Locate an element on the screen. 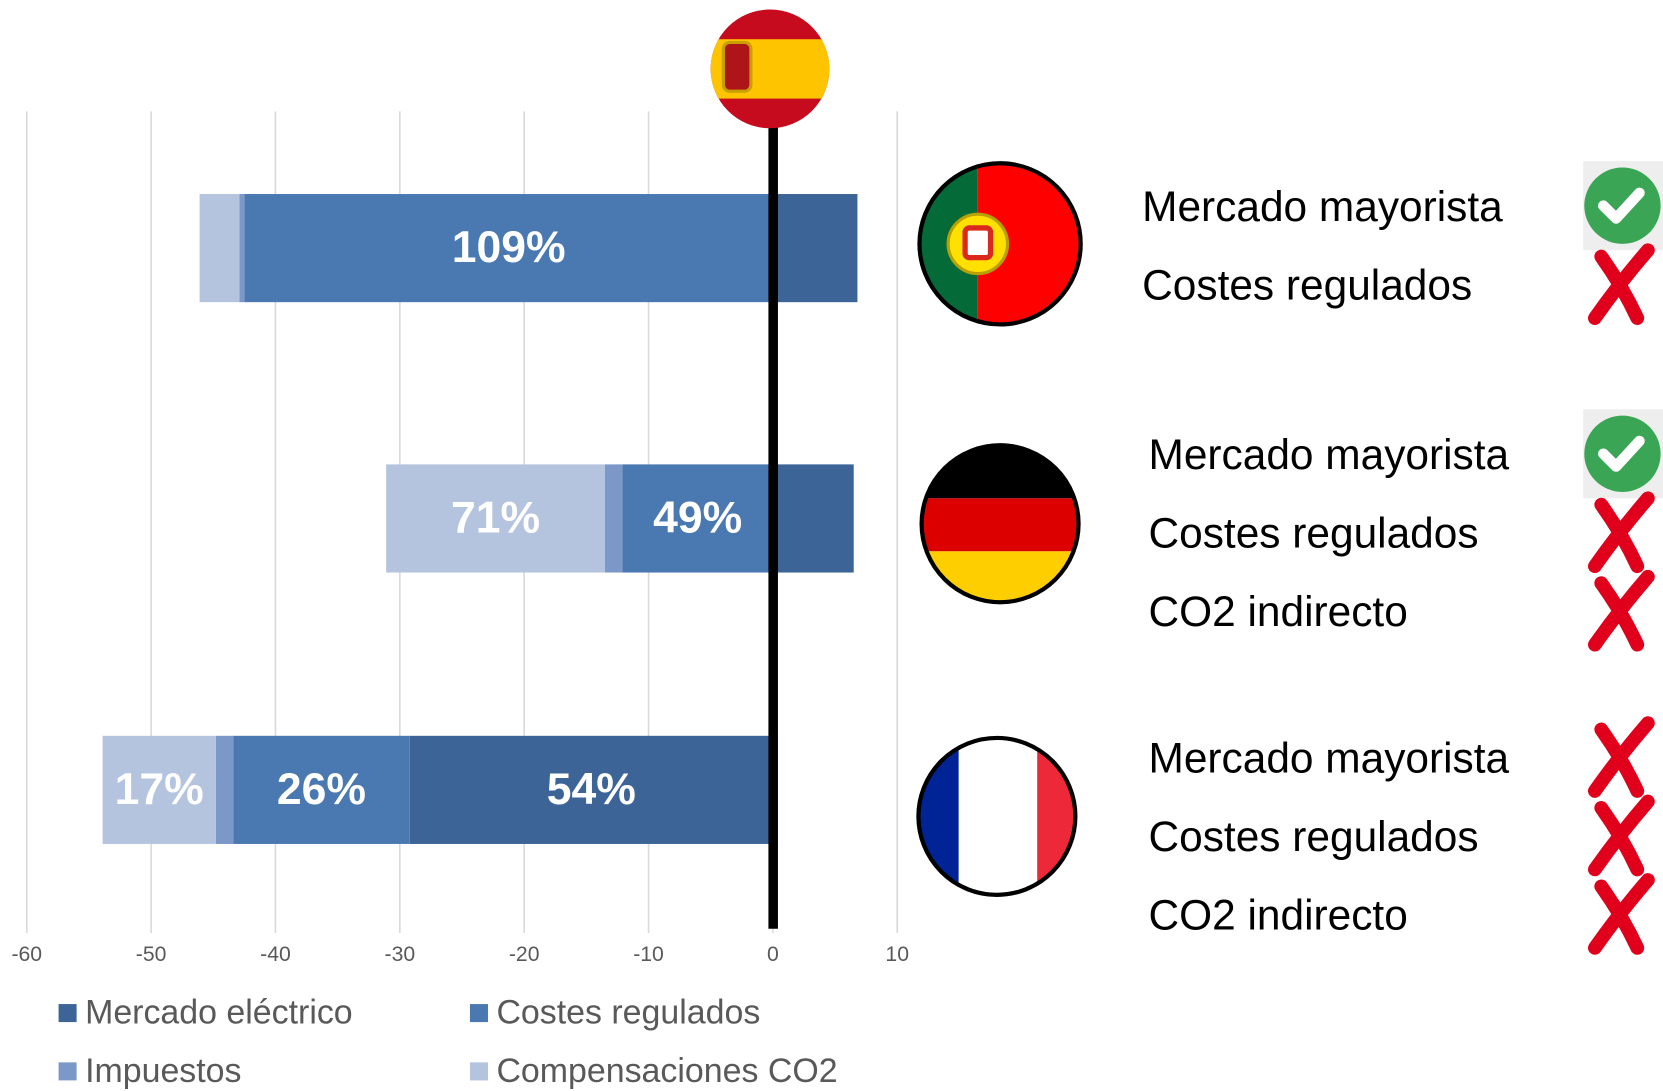 The width and height of the screenshot is (1663, 1091). flag-spain is located at coordinates (770, 69).